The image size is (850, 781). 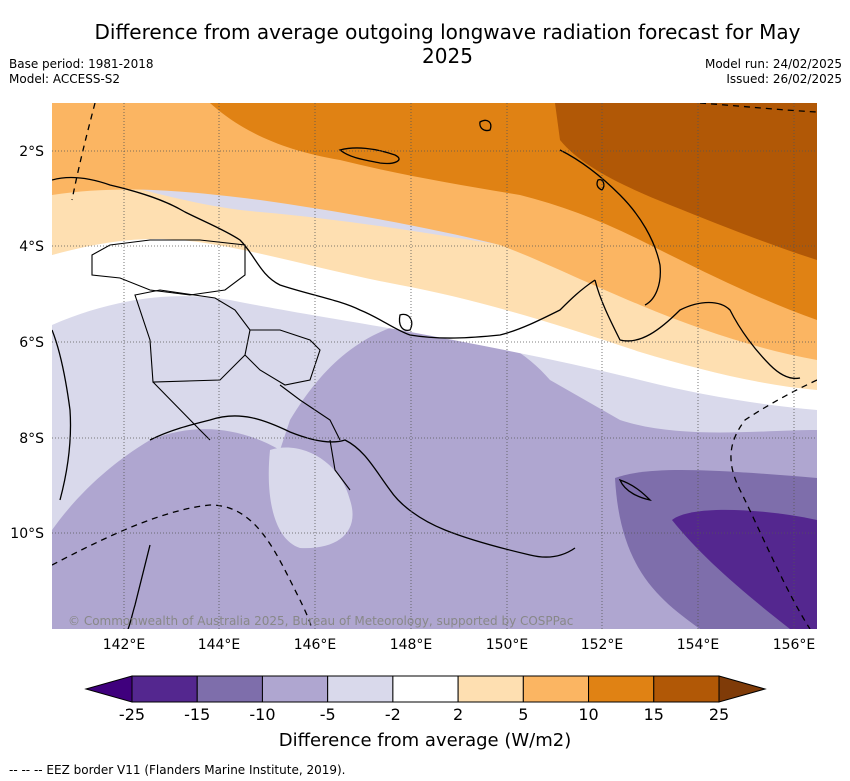 What do you see at coordinates (393, 714) in the screenshot?
I see `colorbar-tick-label: -2` at bounding box center [393, 714].